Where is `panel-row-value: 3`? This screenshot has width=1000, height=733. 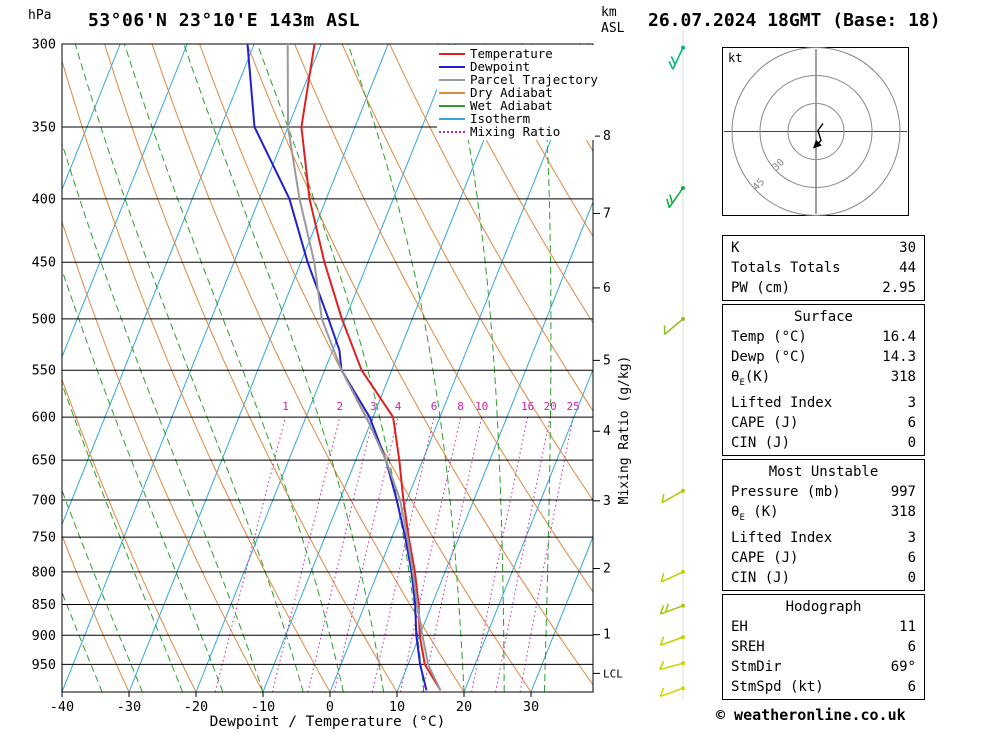
panel-row-value: 3 is located at coordinates (911, 402).